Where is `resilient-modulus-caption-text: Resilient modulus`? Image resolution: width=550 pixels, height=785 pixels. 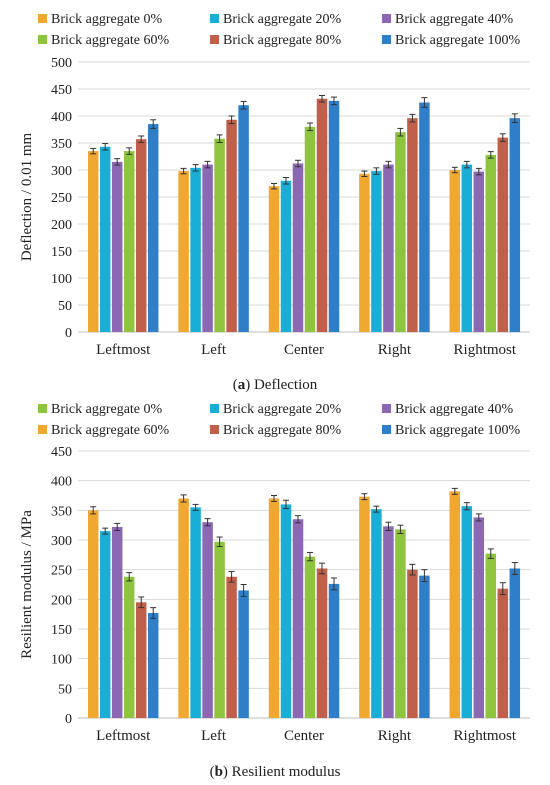 resilient-modulus-caption-text: Resilient modulus is located at coordinates (286, 772).